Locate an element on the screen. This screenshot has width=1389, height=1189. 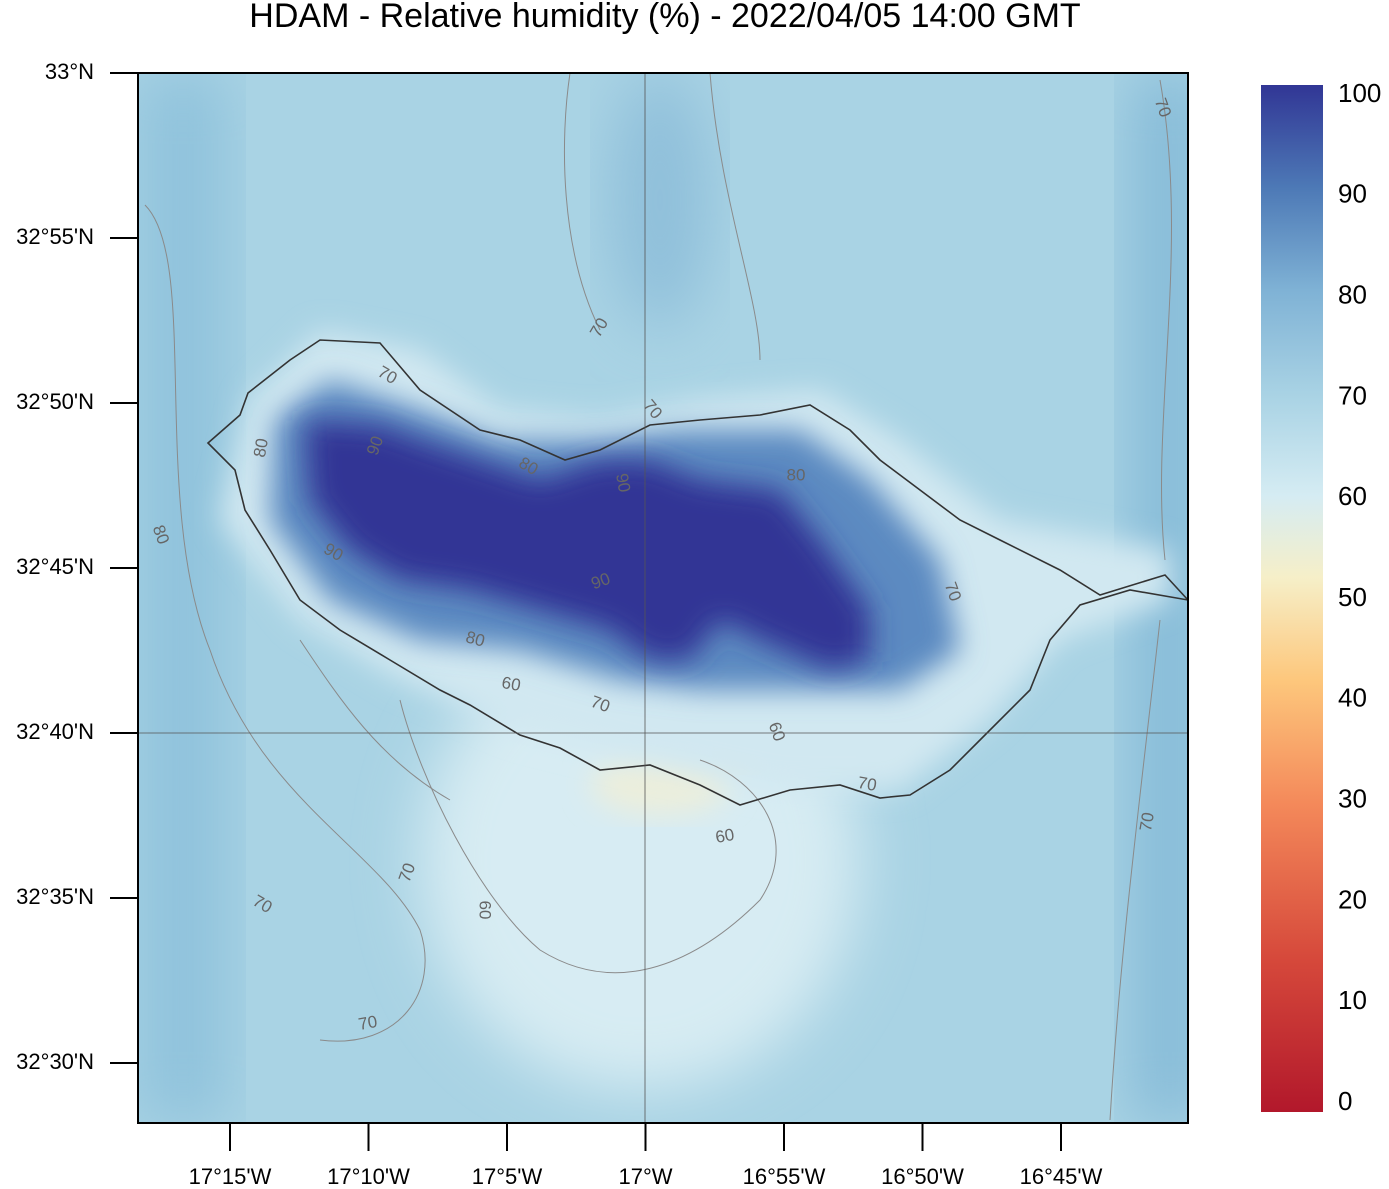
lat-tick-label: 32°40'N is located at coordinates (55, 731).